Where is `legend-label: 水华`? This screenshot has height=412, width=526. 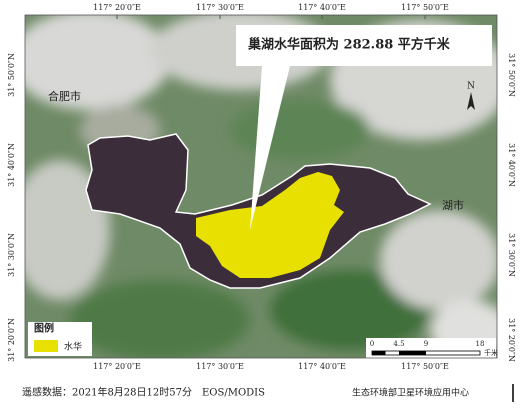
legend-label: 水华 is located at coordinates (73, 347).